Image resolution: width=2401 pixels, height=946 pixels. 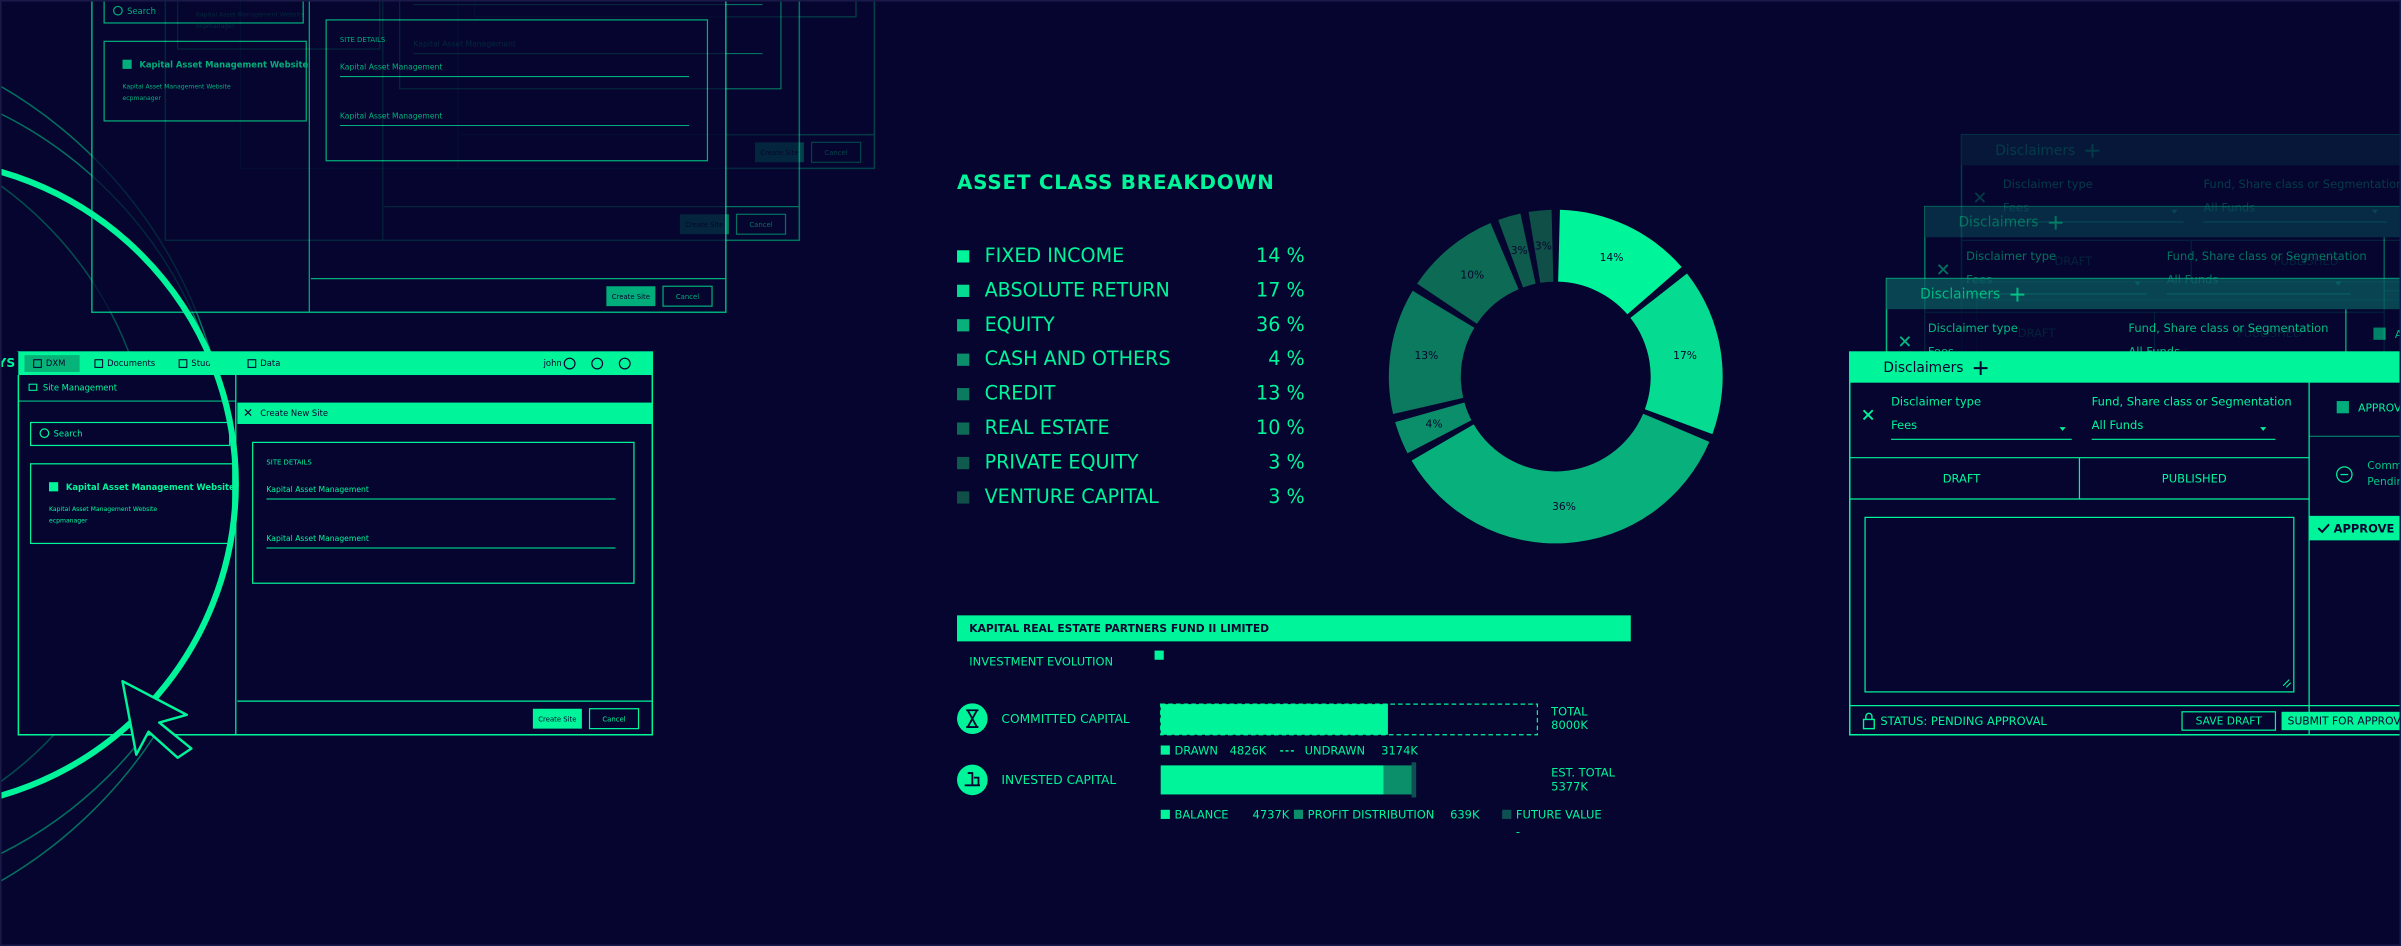 What do you see at coordinates (1055, 255) in the screenshot?
I see `category-label: FIXED INCOME` at bounding box center [1055, 255].